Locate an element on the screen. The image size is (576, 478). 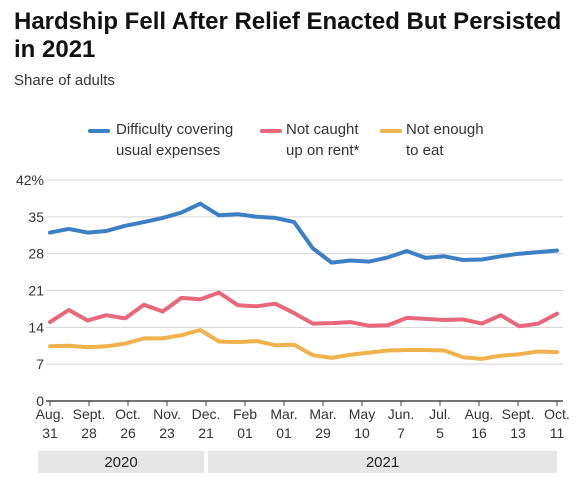
legend-swatch-food is located at coordinates (391, 131).